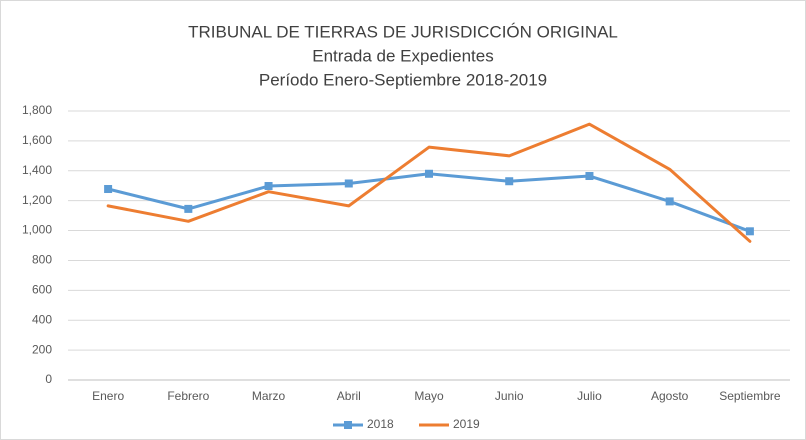  Describe the element at coordinates (37, 170) in the screenshot. I see `y-tick-label: 1,400` at that location.